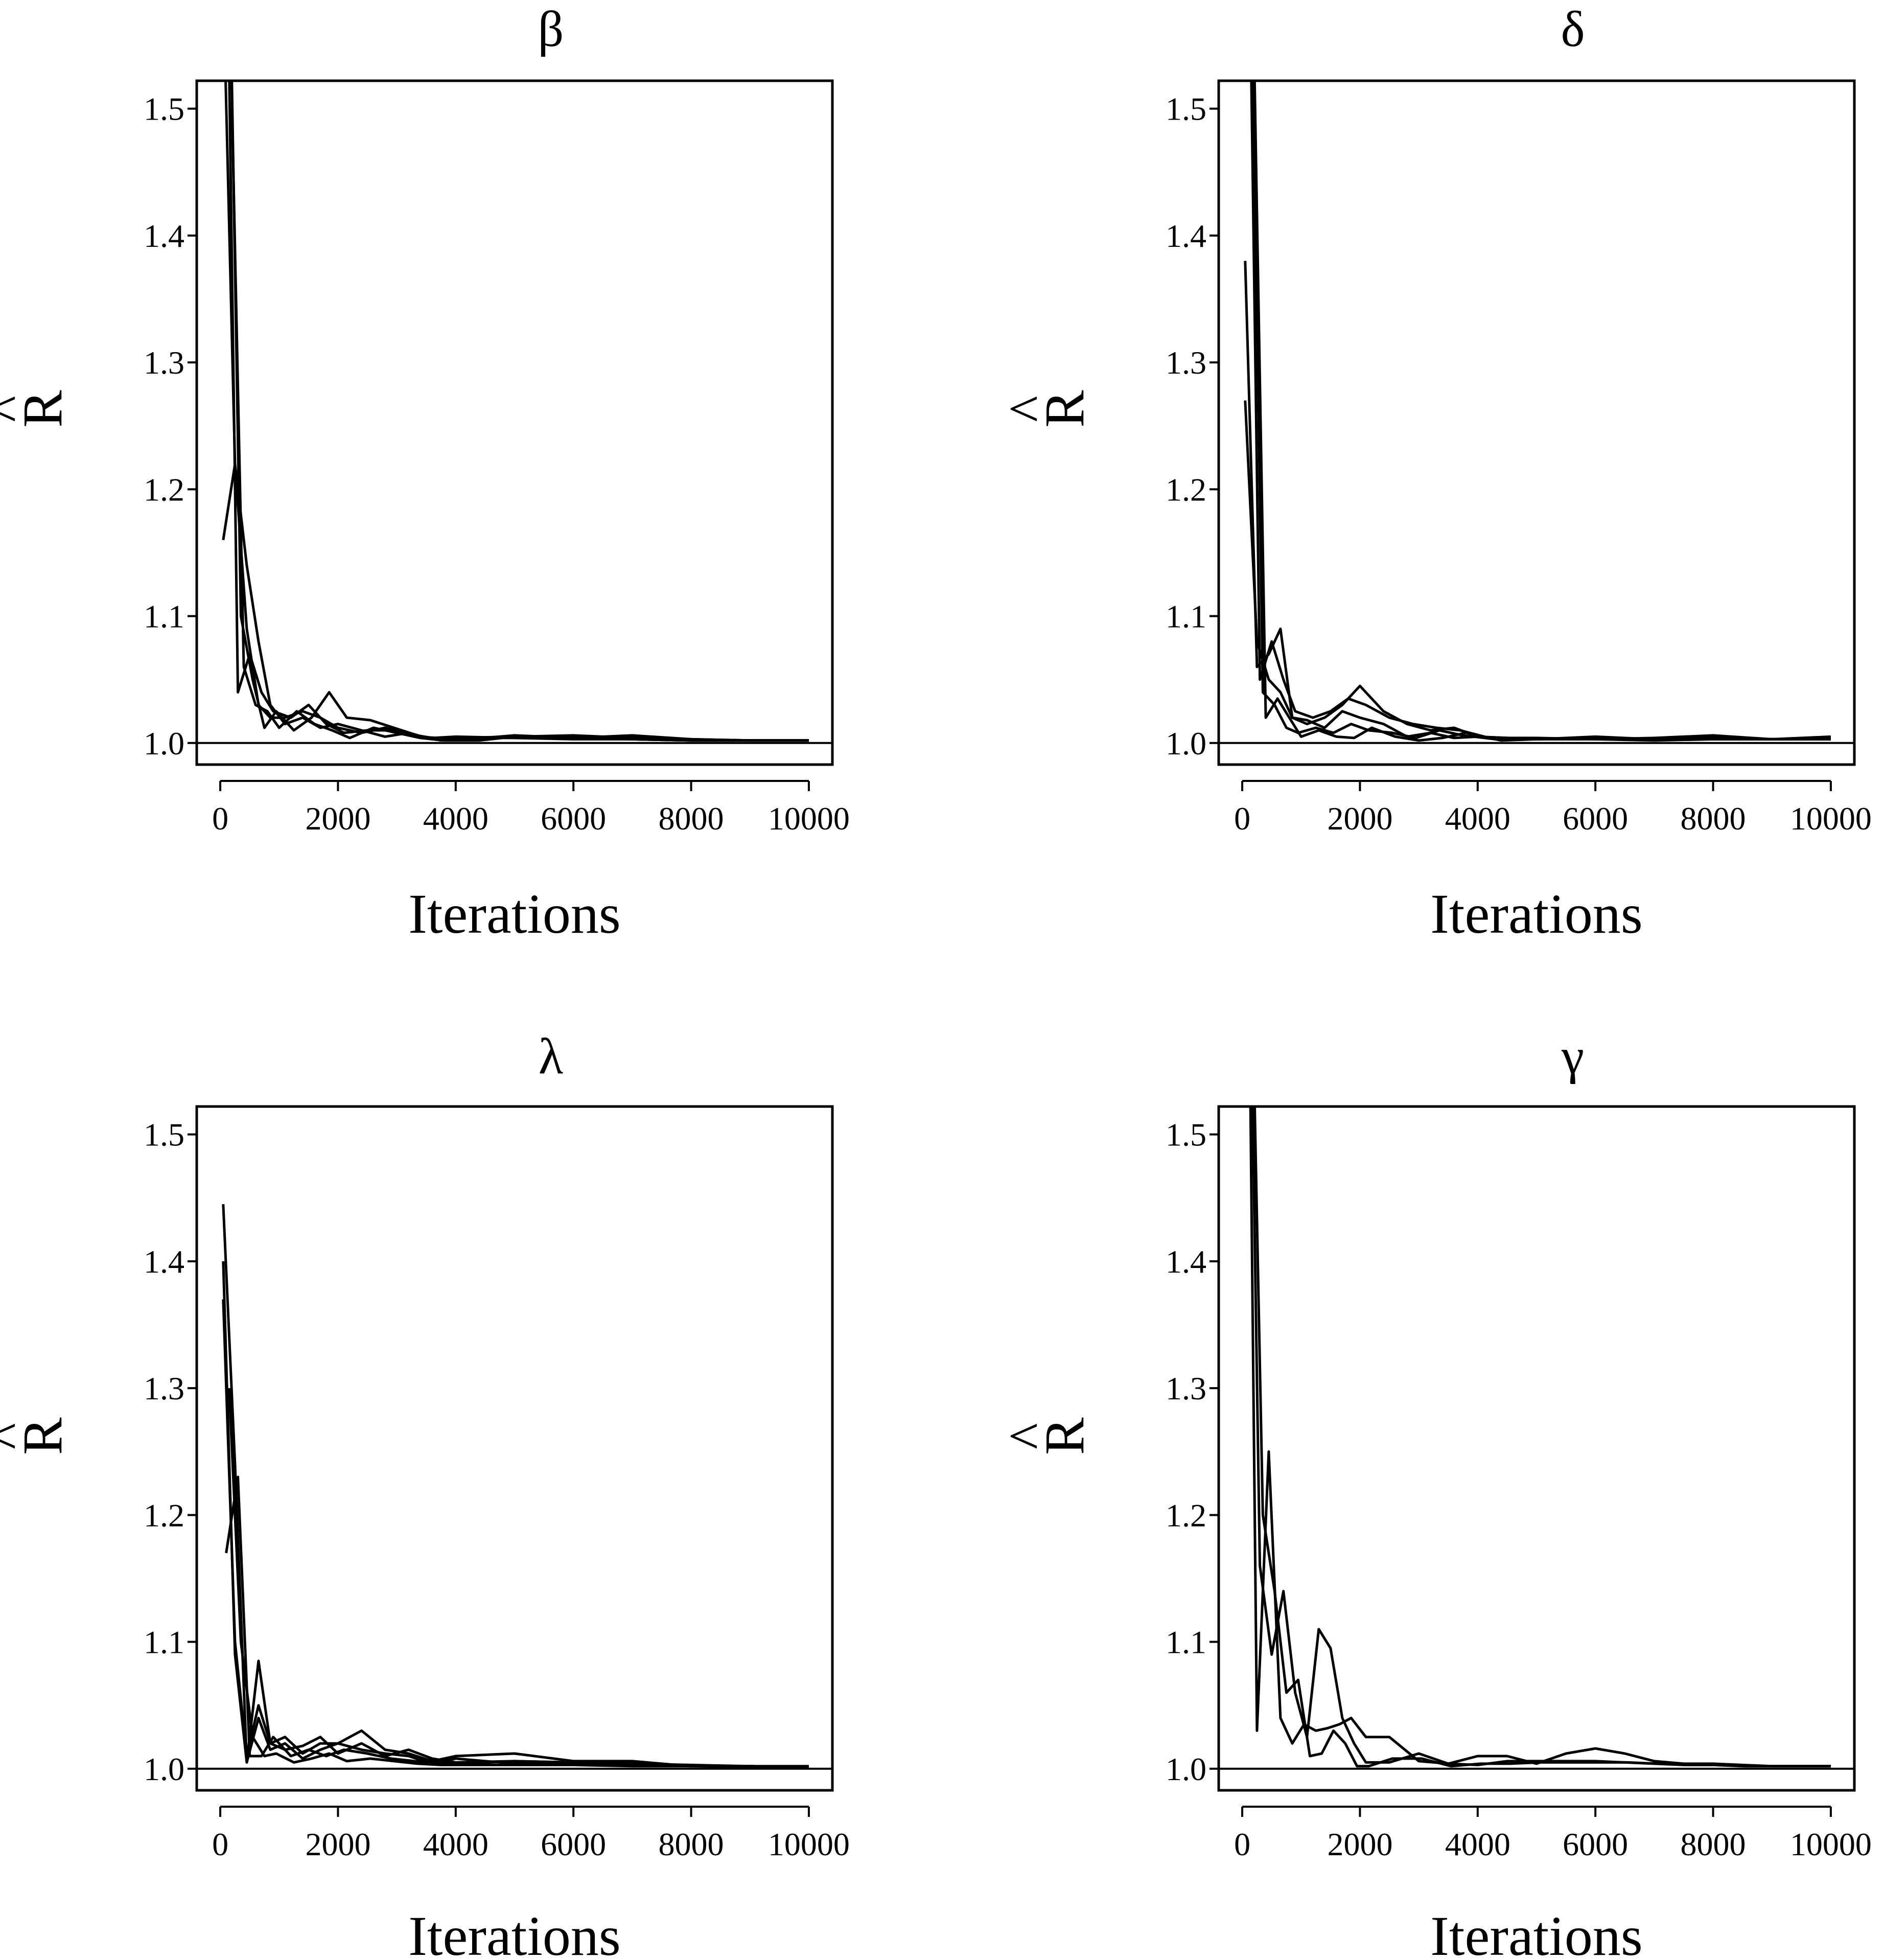  What do you see at coordinates (1573, 29) in the screenshot?
I see `panel-title: δ` at bounding box center [1573, 29].